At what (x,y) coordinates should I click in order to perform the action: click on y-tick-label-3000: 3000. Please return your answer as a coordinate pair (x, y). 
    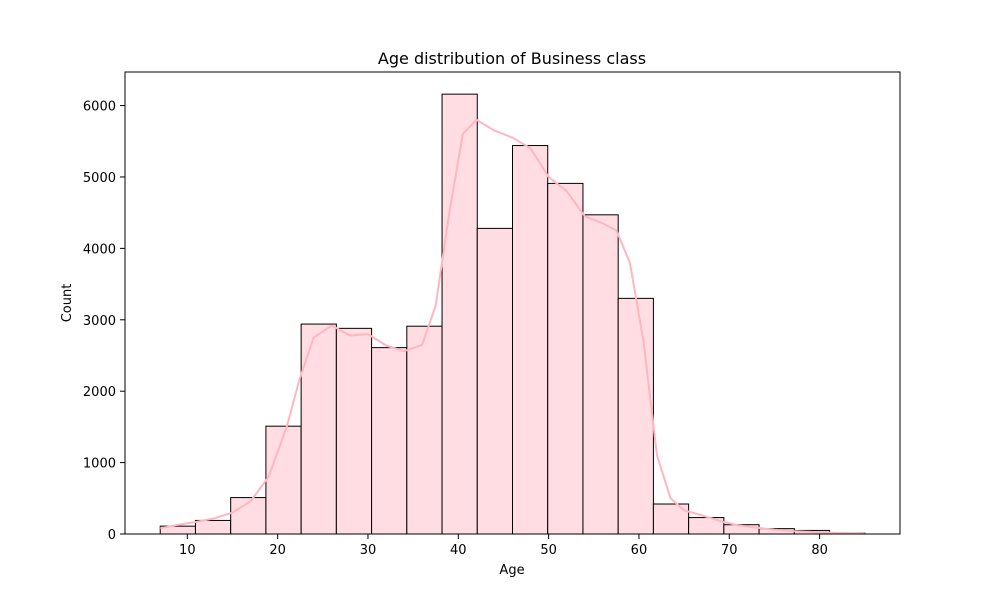
    Looking at the image, I should click on (99, 321).